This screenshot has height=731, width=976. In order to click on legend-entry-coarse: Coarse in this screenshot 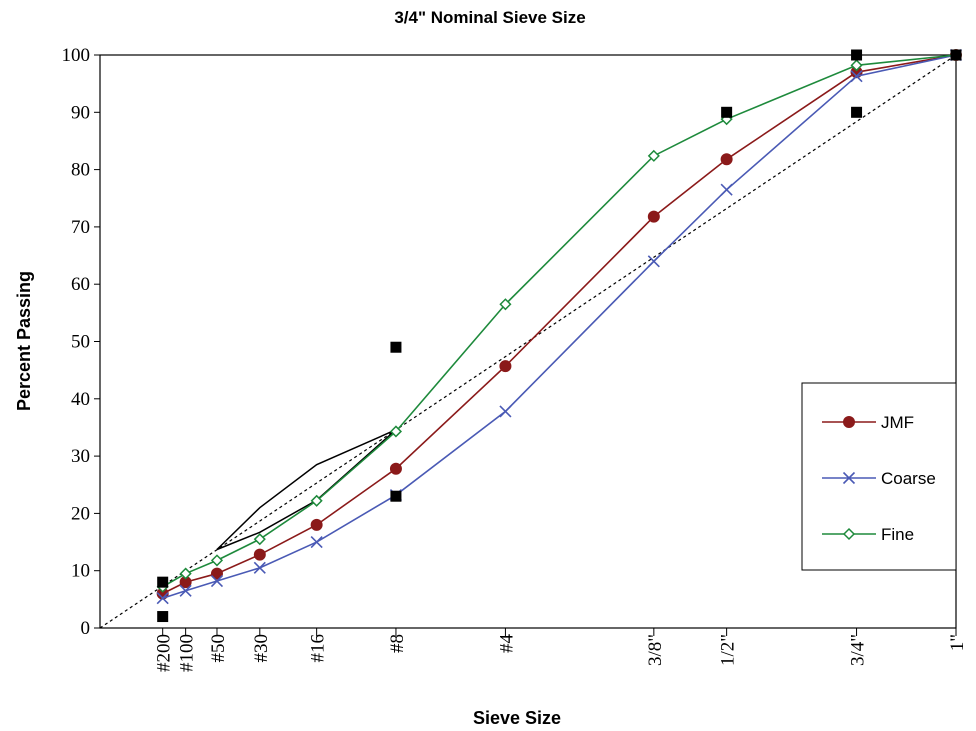, I will do `click(879, 478)`.